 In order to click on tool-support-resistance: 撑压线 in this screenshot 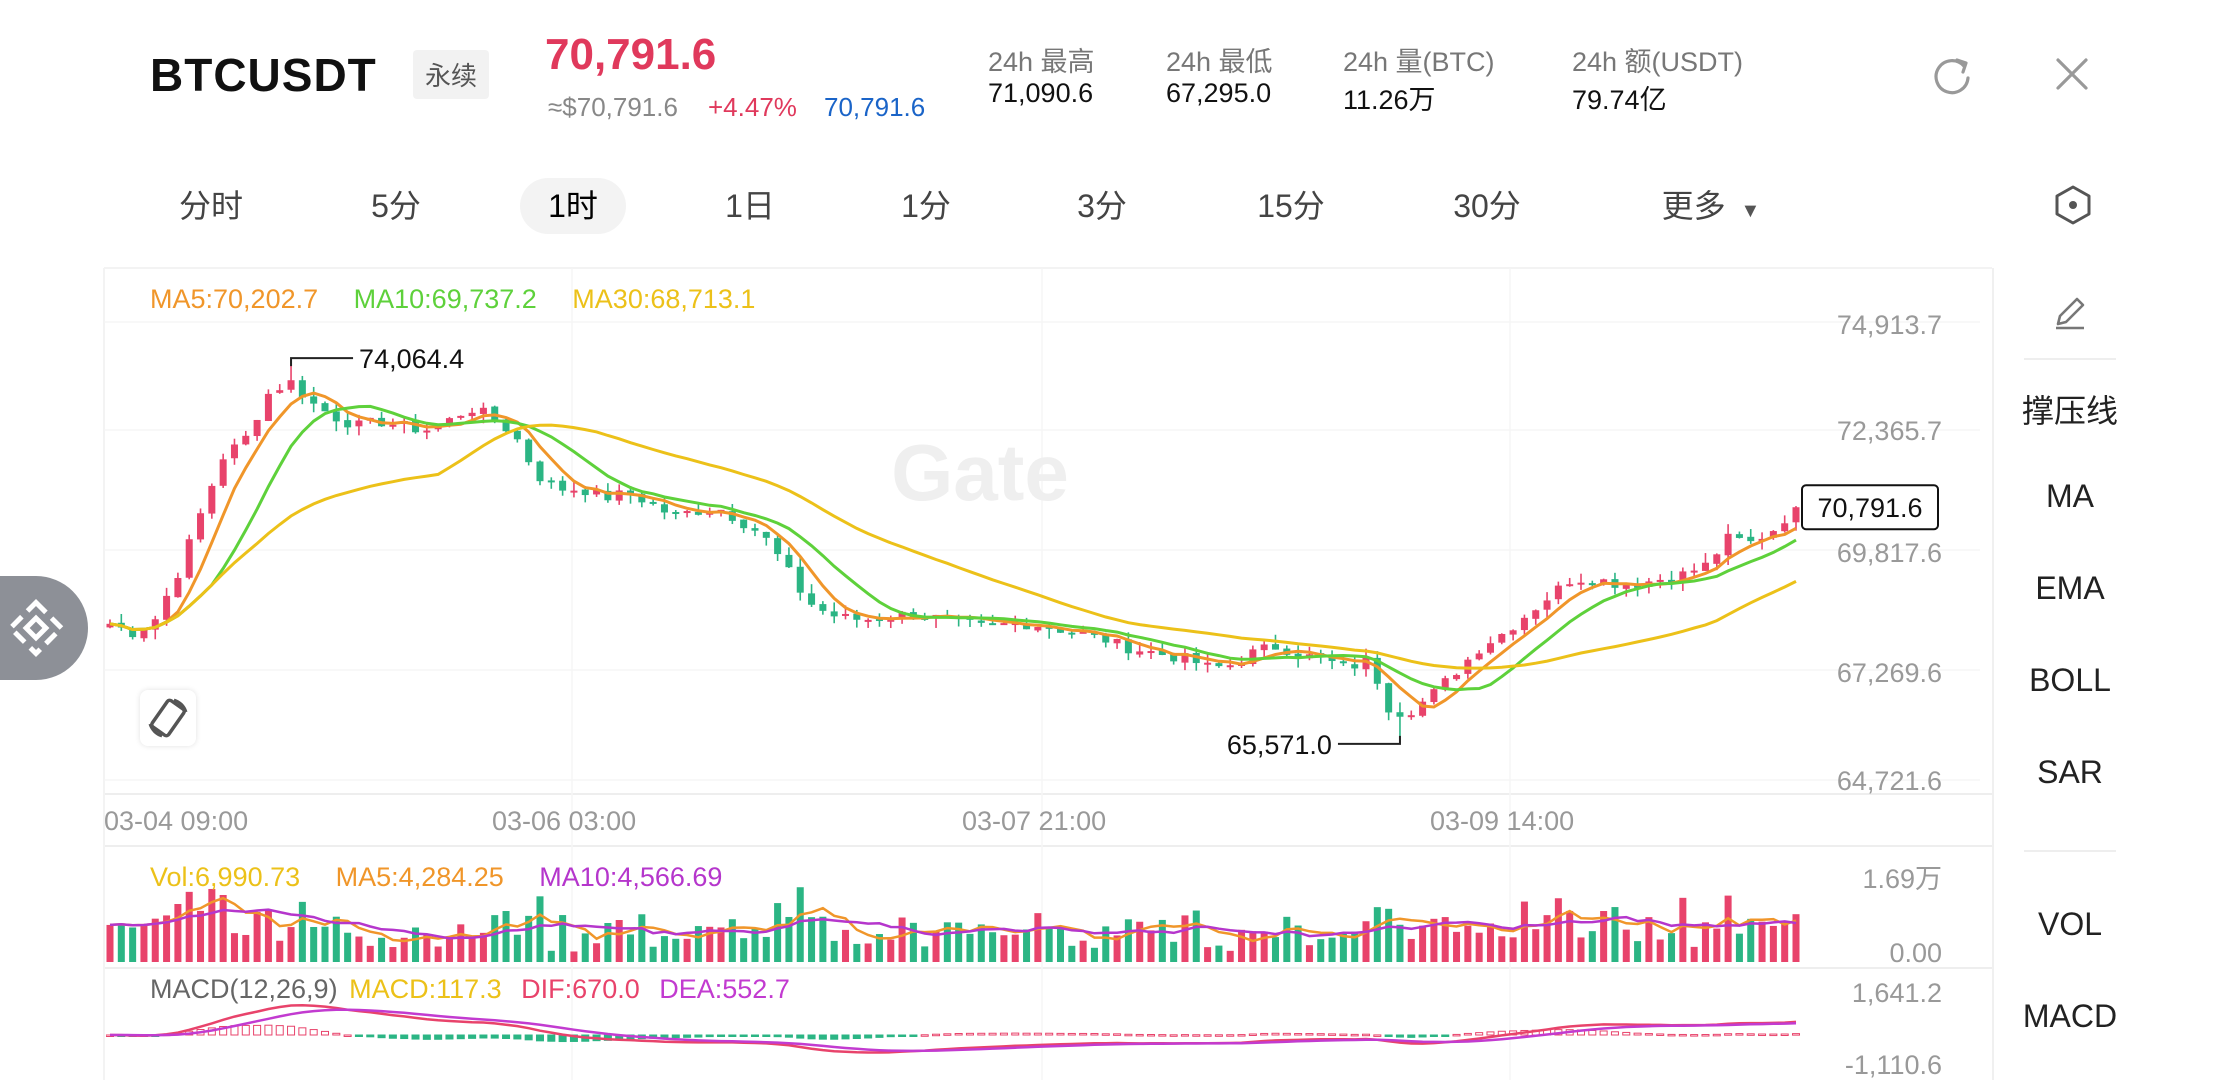, I will do `click(2069, 411)`.